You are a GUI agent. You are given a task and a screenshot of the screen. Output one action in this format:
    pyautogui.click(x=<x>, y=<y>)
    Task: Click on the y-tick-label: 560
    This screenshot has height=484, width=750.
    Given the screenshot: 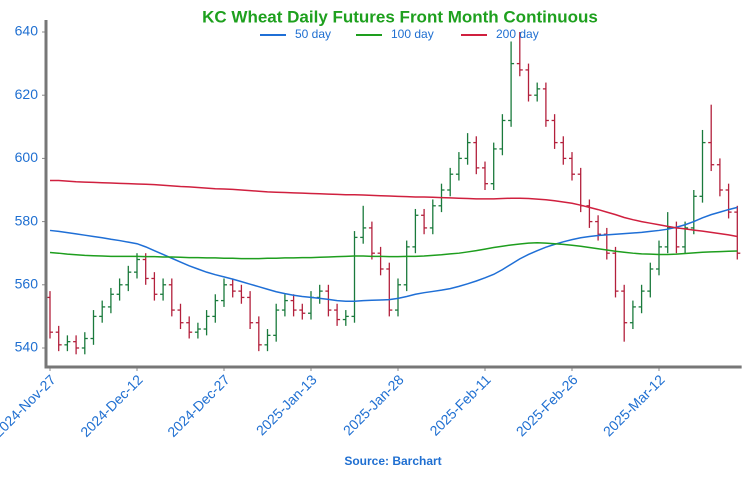 What is the action you would take?
    pyautogui.click(x=27, y=283)
    